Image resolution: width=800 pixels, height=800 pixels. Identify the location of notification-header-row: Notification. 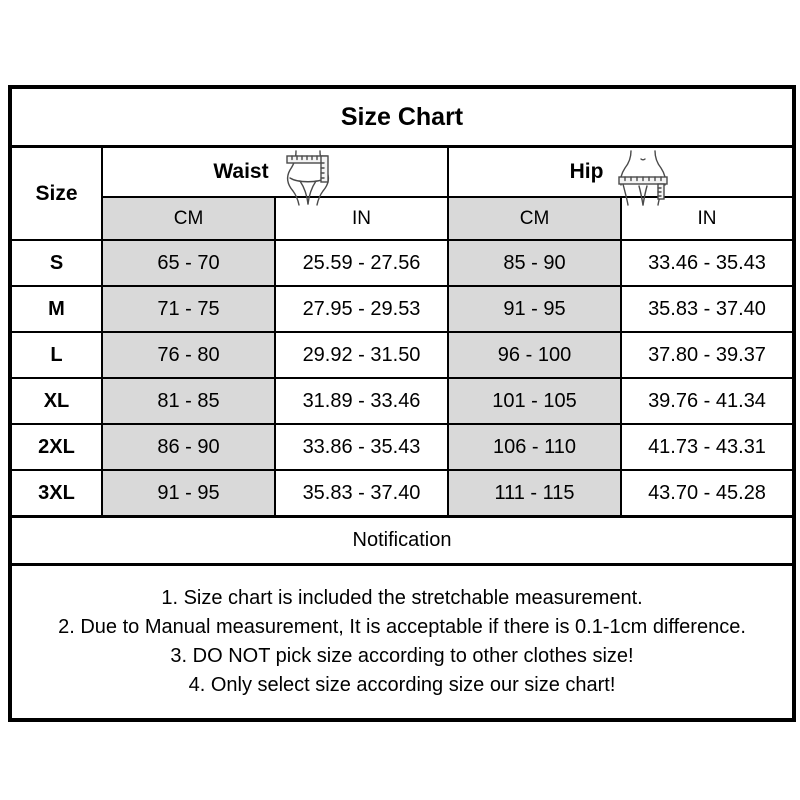
(402, 540).